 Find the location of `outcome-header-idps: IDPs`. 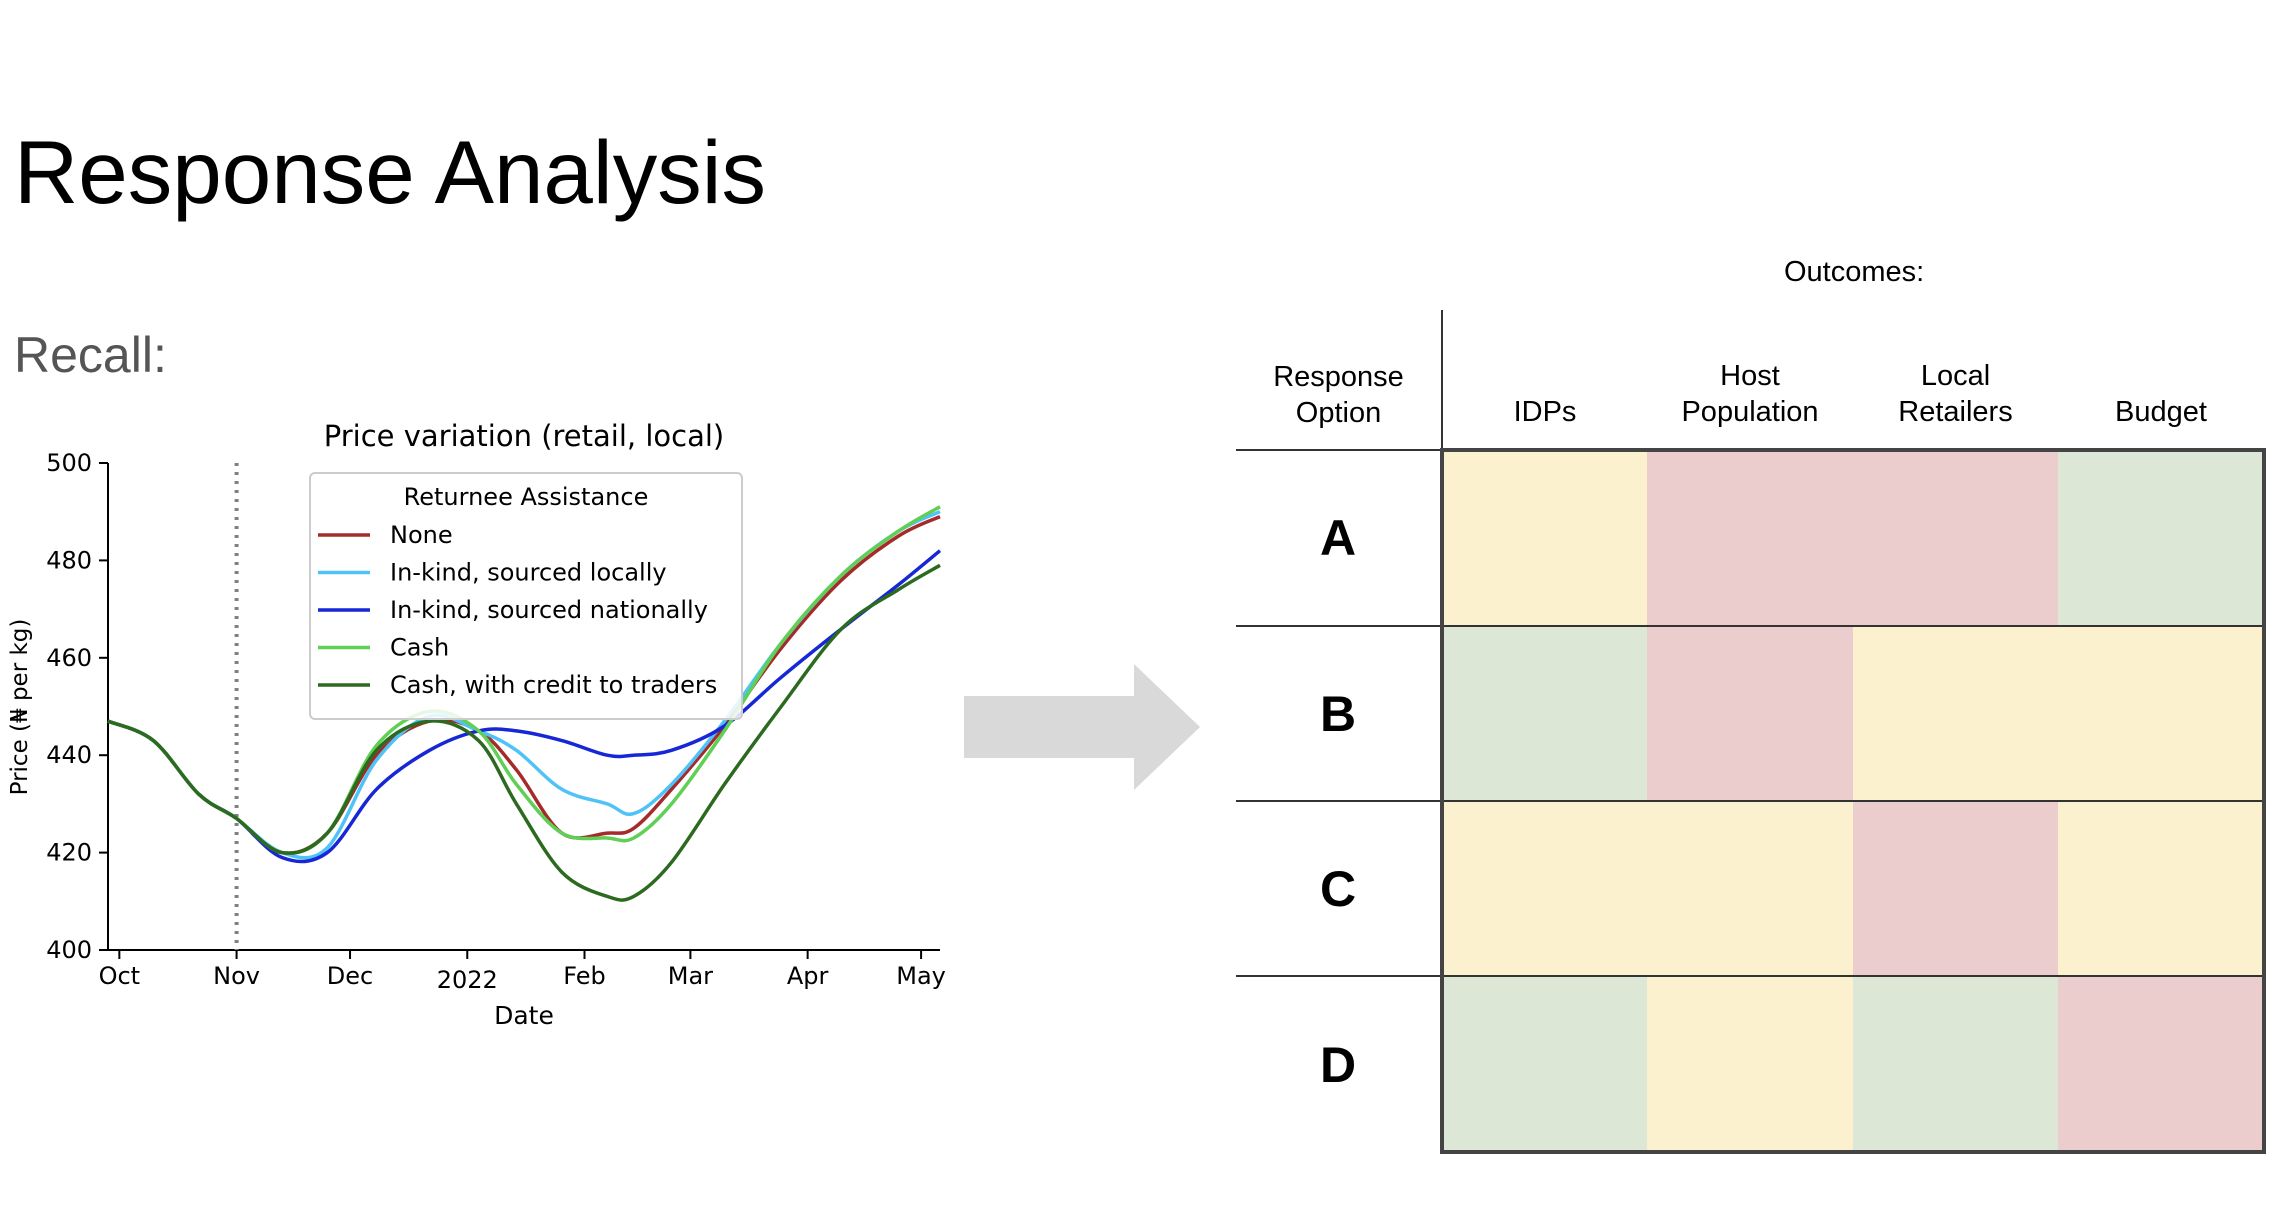

outcome-header-idps: IDPs is located at coordinates (1545, 411).